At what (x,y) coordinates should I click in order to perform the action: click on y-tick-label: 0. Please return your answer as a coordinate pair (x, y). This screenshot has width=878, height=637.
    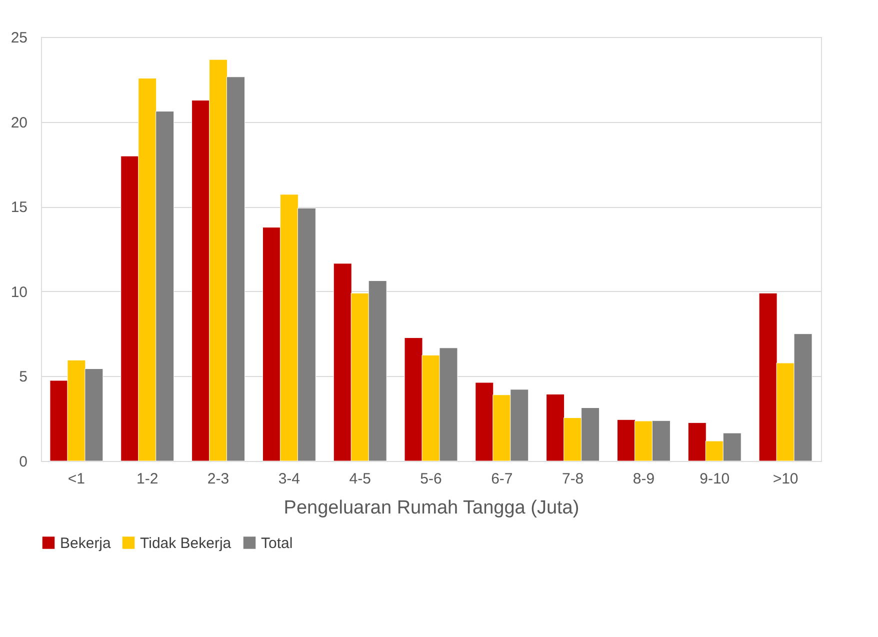
    Looking at the image, I should click on (23, 462).